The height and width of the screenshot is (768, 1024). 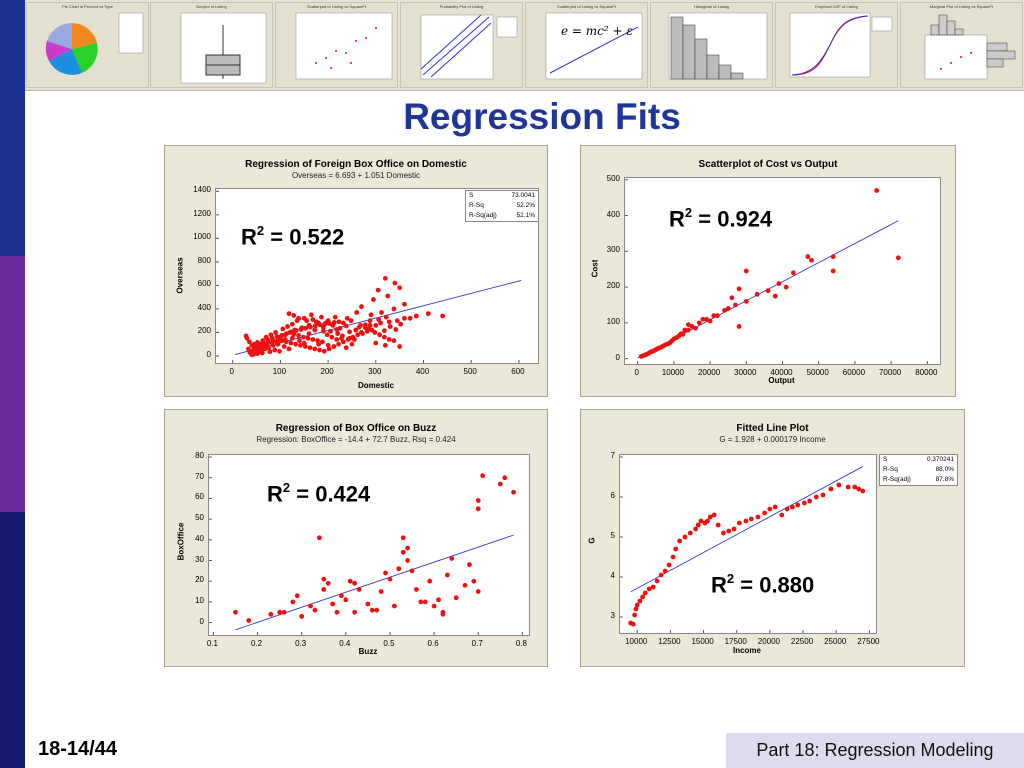 What do you see at coordinates (835, 641) in the screenshot?
I see `x-tick-label: 25000` at bounding box center [835, 641].